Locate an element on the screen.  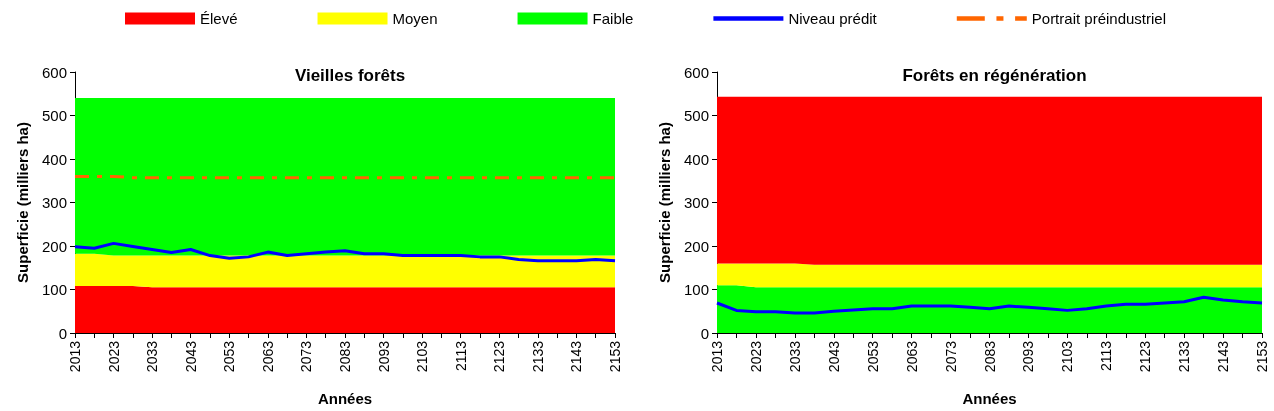
chart-title: Forêts en régénération is located at coordinates (994, 75).